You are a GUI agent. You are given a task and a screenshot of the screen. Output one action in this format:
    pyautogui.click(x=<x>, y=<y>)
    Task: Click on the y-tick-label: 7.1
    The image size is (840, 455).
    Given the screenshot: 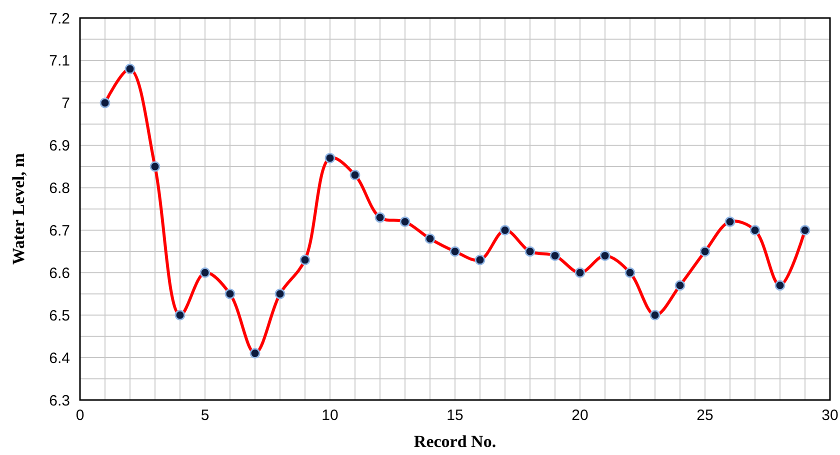 What is the action you would take?
    pyautogui.click(x=59, y=61)
    